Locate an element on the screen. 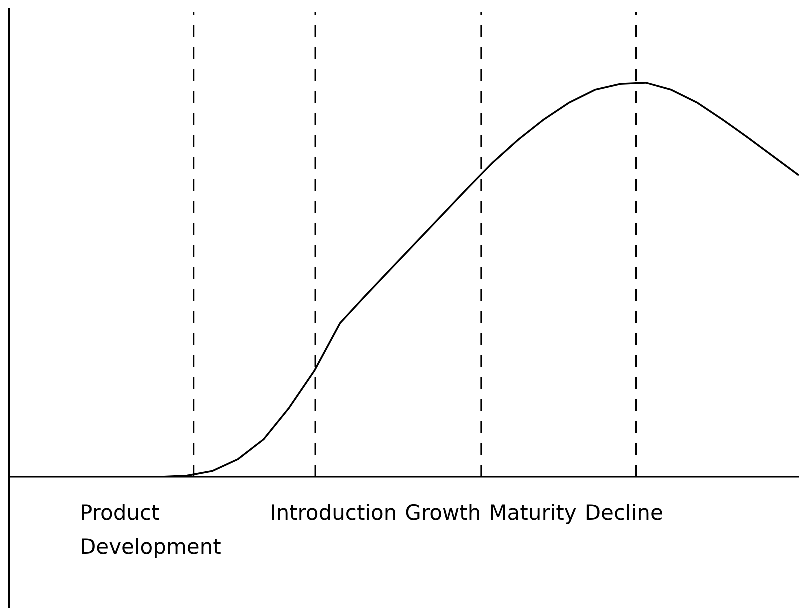 The image size is (799, 614). text: Decline is located at coordinates (624, 513).